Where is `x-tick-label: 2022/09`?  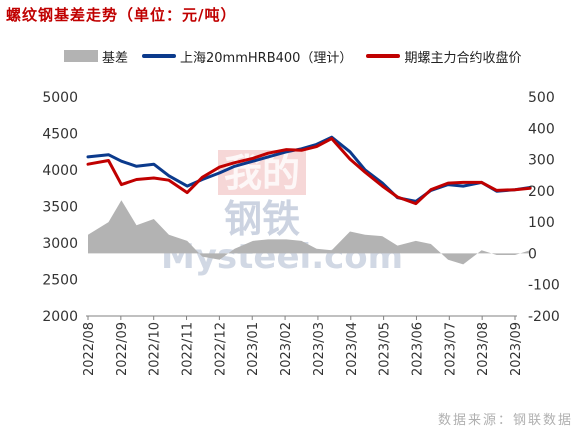 x-tick-label: 2022/09 is located at coordinates (122, 349).